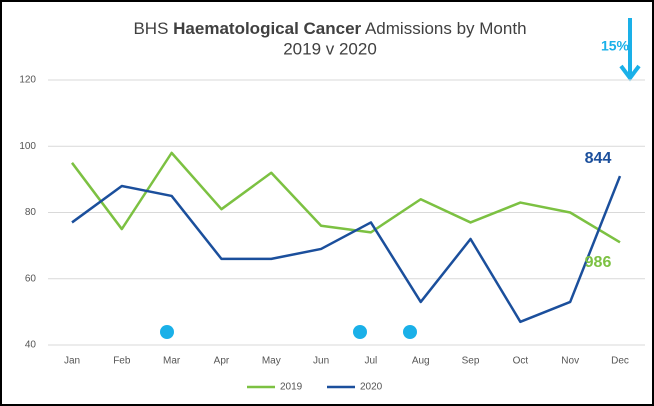 Image resolution: width=654 pixels, height=406 pixels. Describe the element at coordinates (31, 212) in the screenshot. I see `y-tick-label: 80` at that location.